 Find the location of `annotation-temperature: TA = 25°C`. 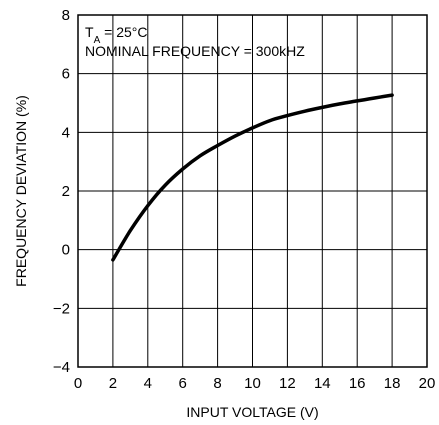

annotation-temperature: TA = 25°C is located at coordinates (116, 35).